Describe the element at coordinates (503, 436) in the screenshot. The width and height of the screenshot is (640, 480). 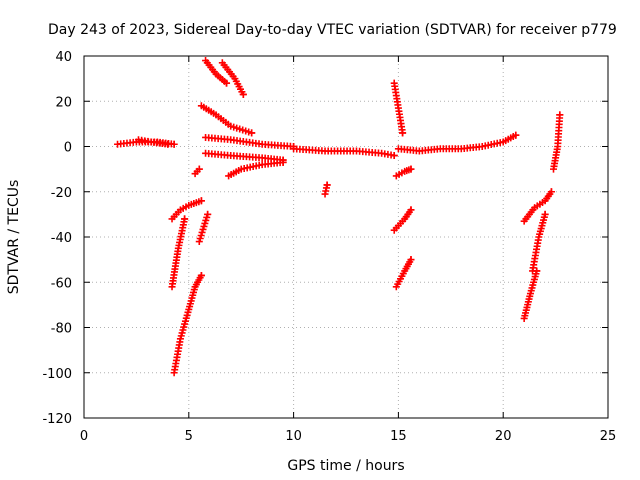
I see `x-tick-label: 20` at that location.